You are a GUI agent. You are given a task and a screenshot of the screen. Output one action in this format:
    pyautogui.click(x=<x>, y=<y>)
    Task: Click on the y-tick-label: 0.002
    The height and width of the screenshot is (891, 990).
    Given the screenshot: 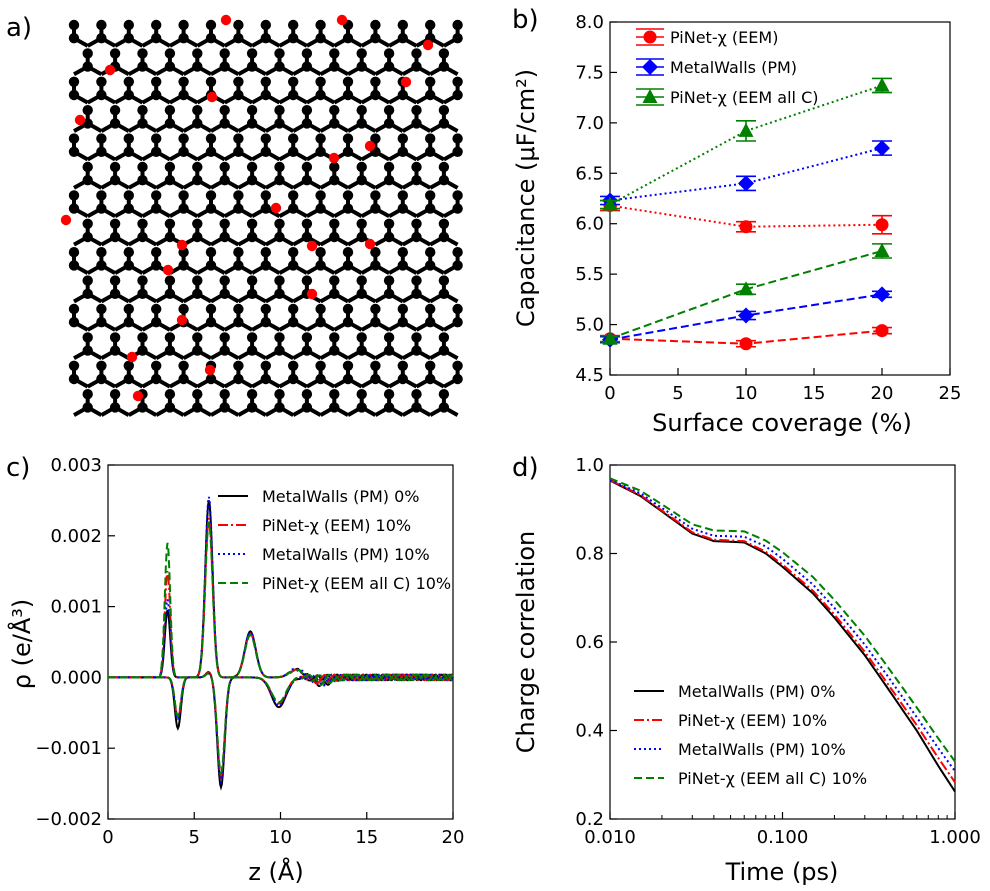 What is the action you would take?
    pyautogui.click(x=76, y=536)
    